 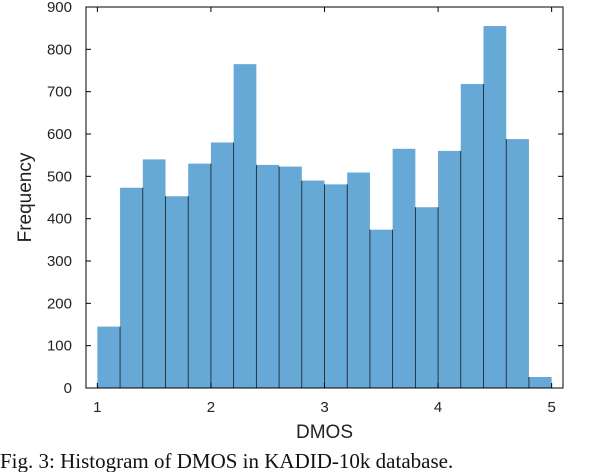 I want to click on x-tick-label: 4, so click(x=438, y=407).